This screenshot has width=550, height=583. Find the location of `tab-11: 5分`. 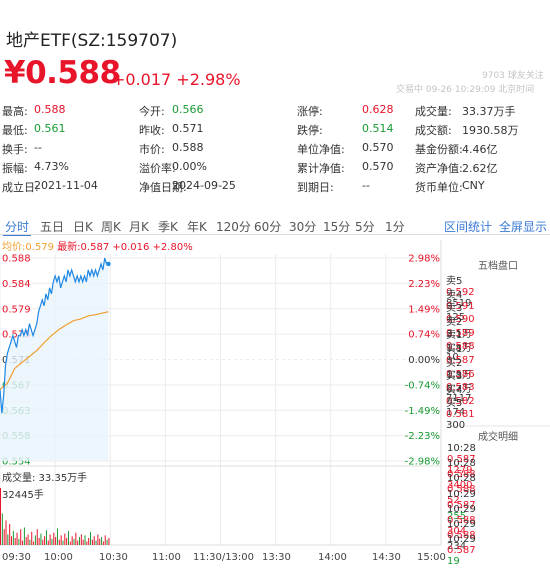

tab-11: 5分 is located at coordinates (365, 227).